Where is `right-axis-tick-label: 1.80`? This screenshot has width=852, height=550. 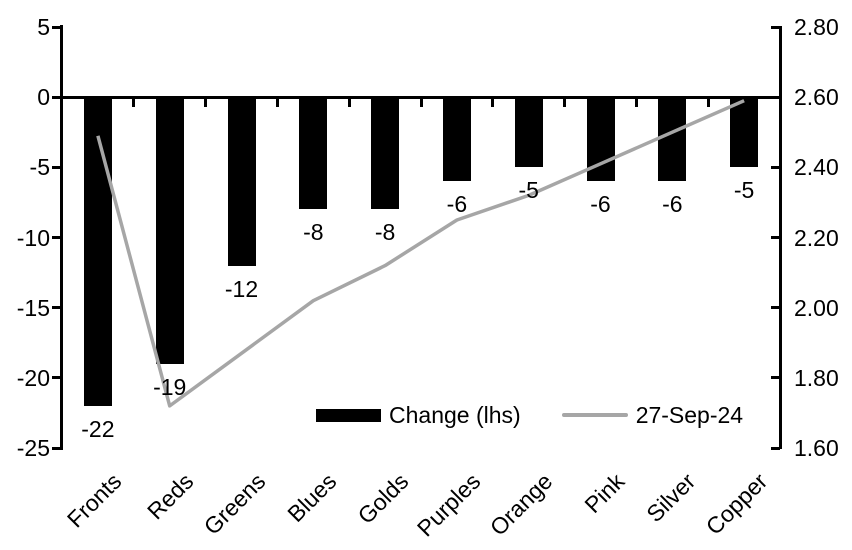
right-axis-tick-label: 1.80 is located at coordinates (816, 377).